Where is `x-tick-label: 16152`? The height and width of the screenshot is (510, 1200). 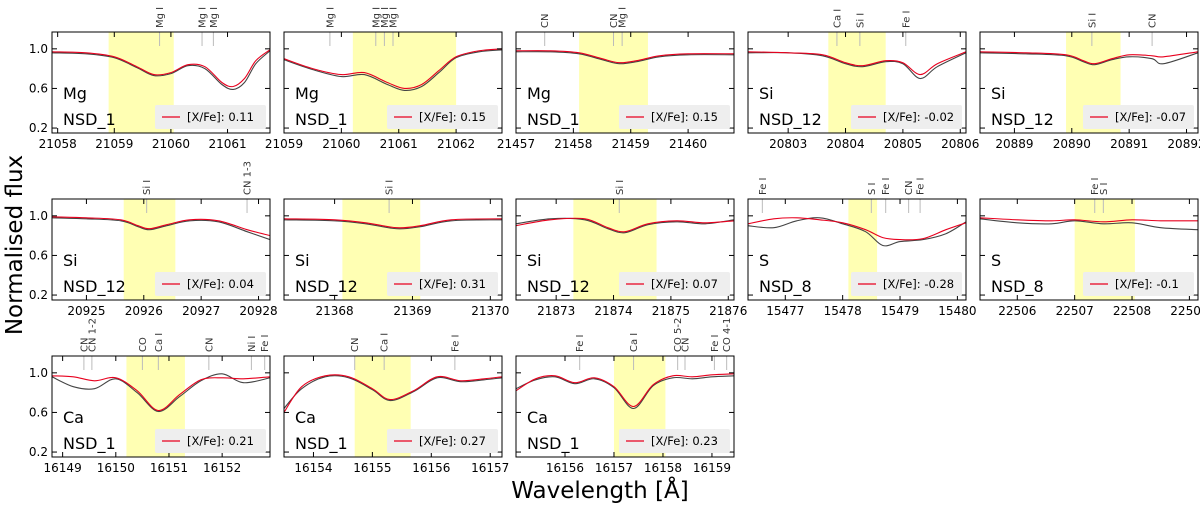
x-tick-label: 16152 is located at coordinates (222, 468).